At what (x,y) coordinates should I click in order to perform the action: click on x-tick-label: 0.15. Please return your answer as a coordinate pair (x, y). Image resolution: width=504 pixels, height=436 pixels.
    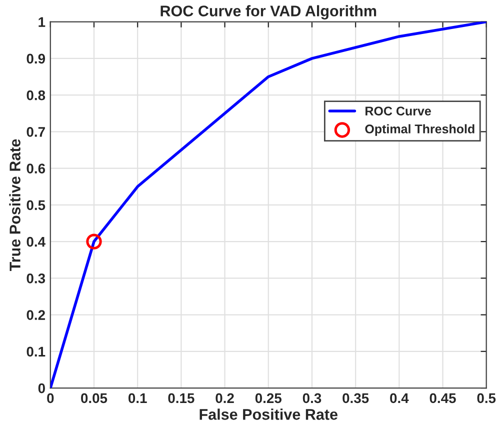
    Looking at the image, I should click on (181, 398).